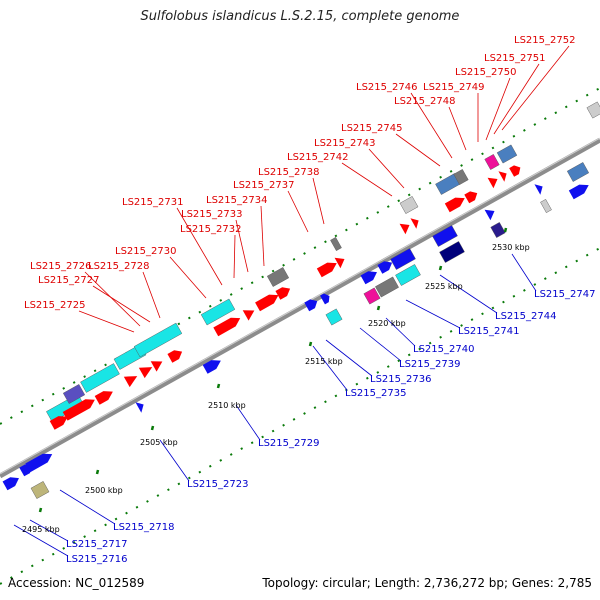 This screenshot has height=600, width=600. Describe the element at coordinates (443, 349) in the screenshot. I see `gene-label-bottom: LS215_2740` at that location.